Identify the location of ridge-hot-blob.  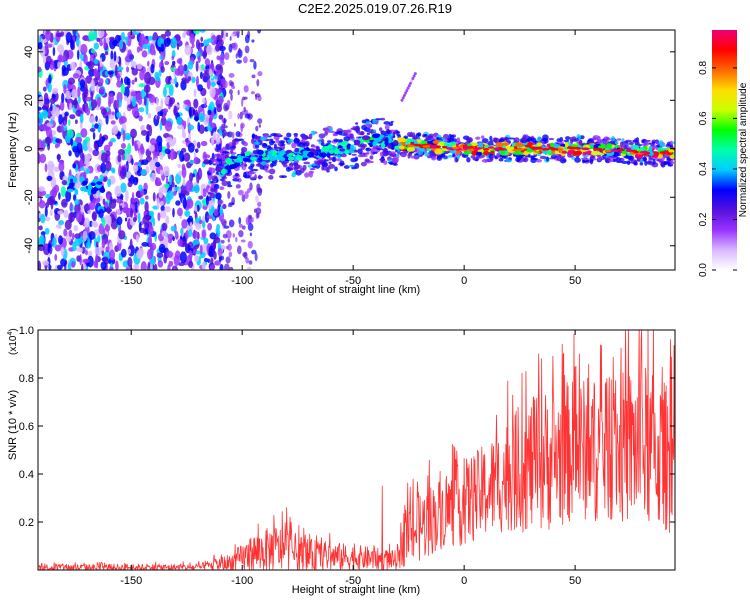
(486, 149).